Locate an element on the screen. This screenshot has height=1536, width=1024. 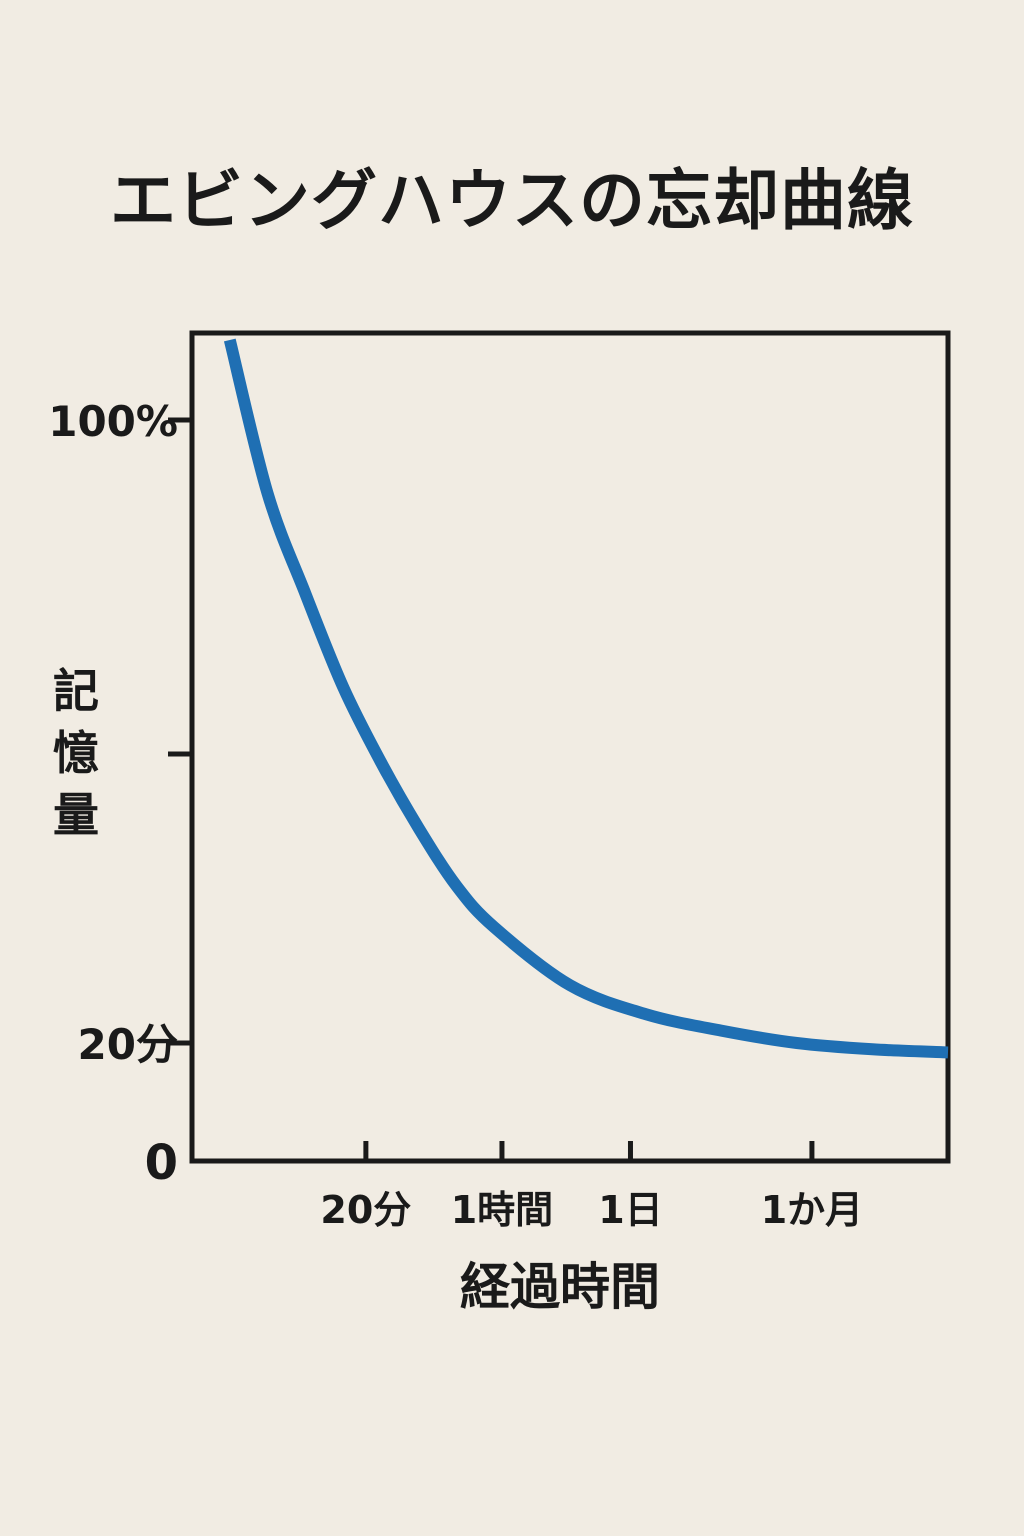
x-axis-label: 経過時間 is located at coordinates (560, 1287).